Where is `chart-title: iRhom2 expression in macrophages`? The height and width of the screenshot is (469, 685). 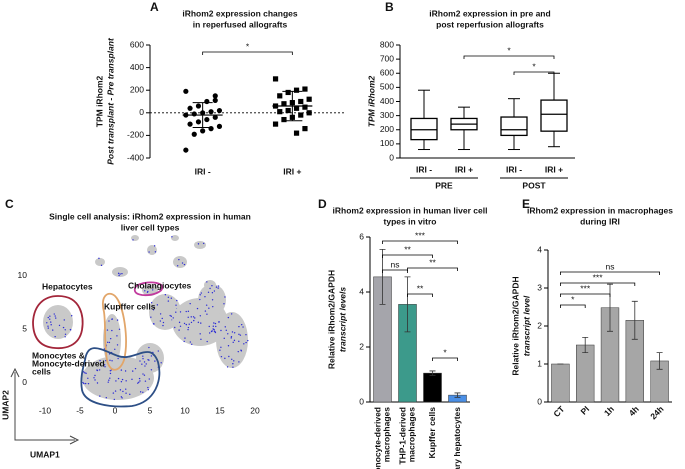 chart-title: iRhom2 expression in macrophages is located at coordinates (600, 210).